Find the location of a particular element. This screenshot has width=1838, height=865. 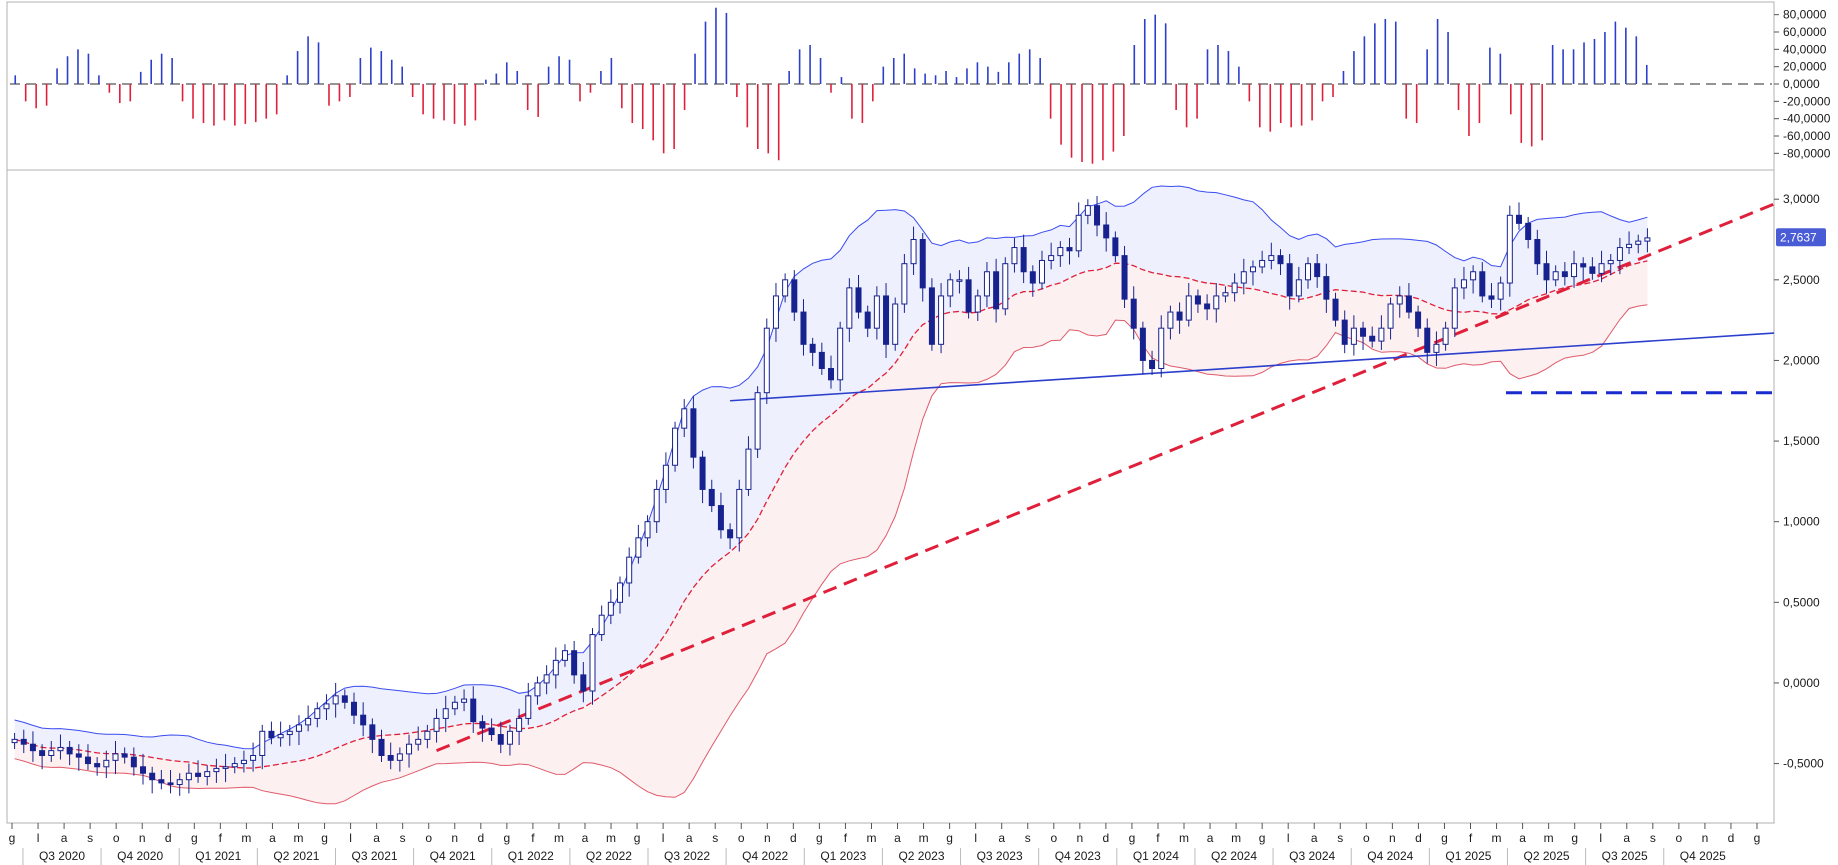

price-y-tick-label: -0,5000 is located at coordinates (1803, 764).